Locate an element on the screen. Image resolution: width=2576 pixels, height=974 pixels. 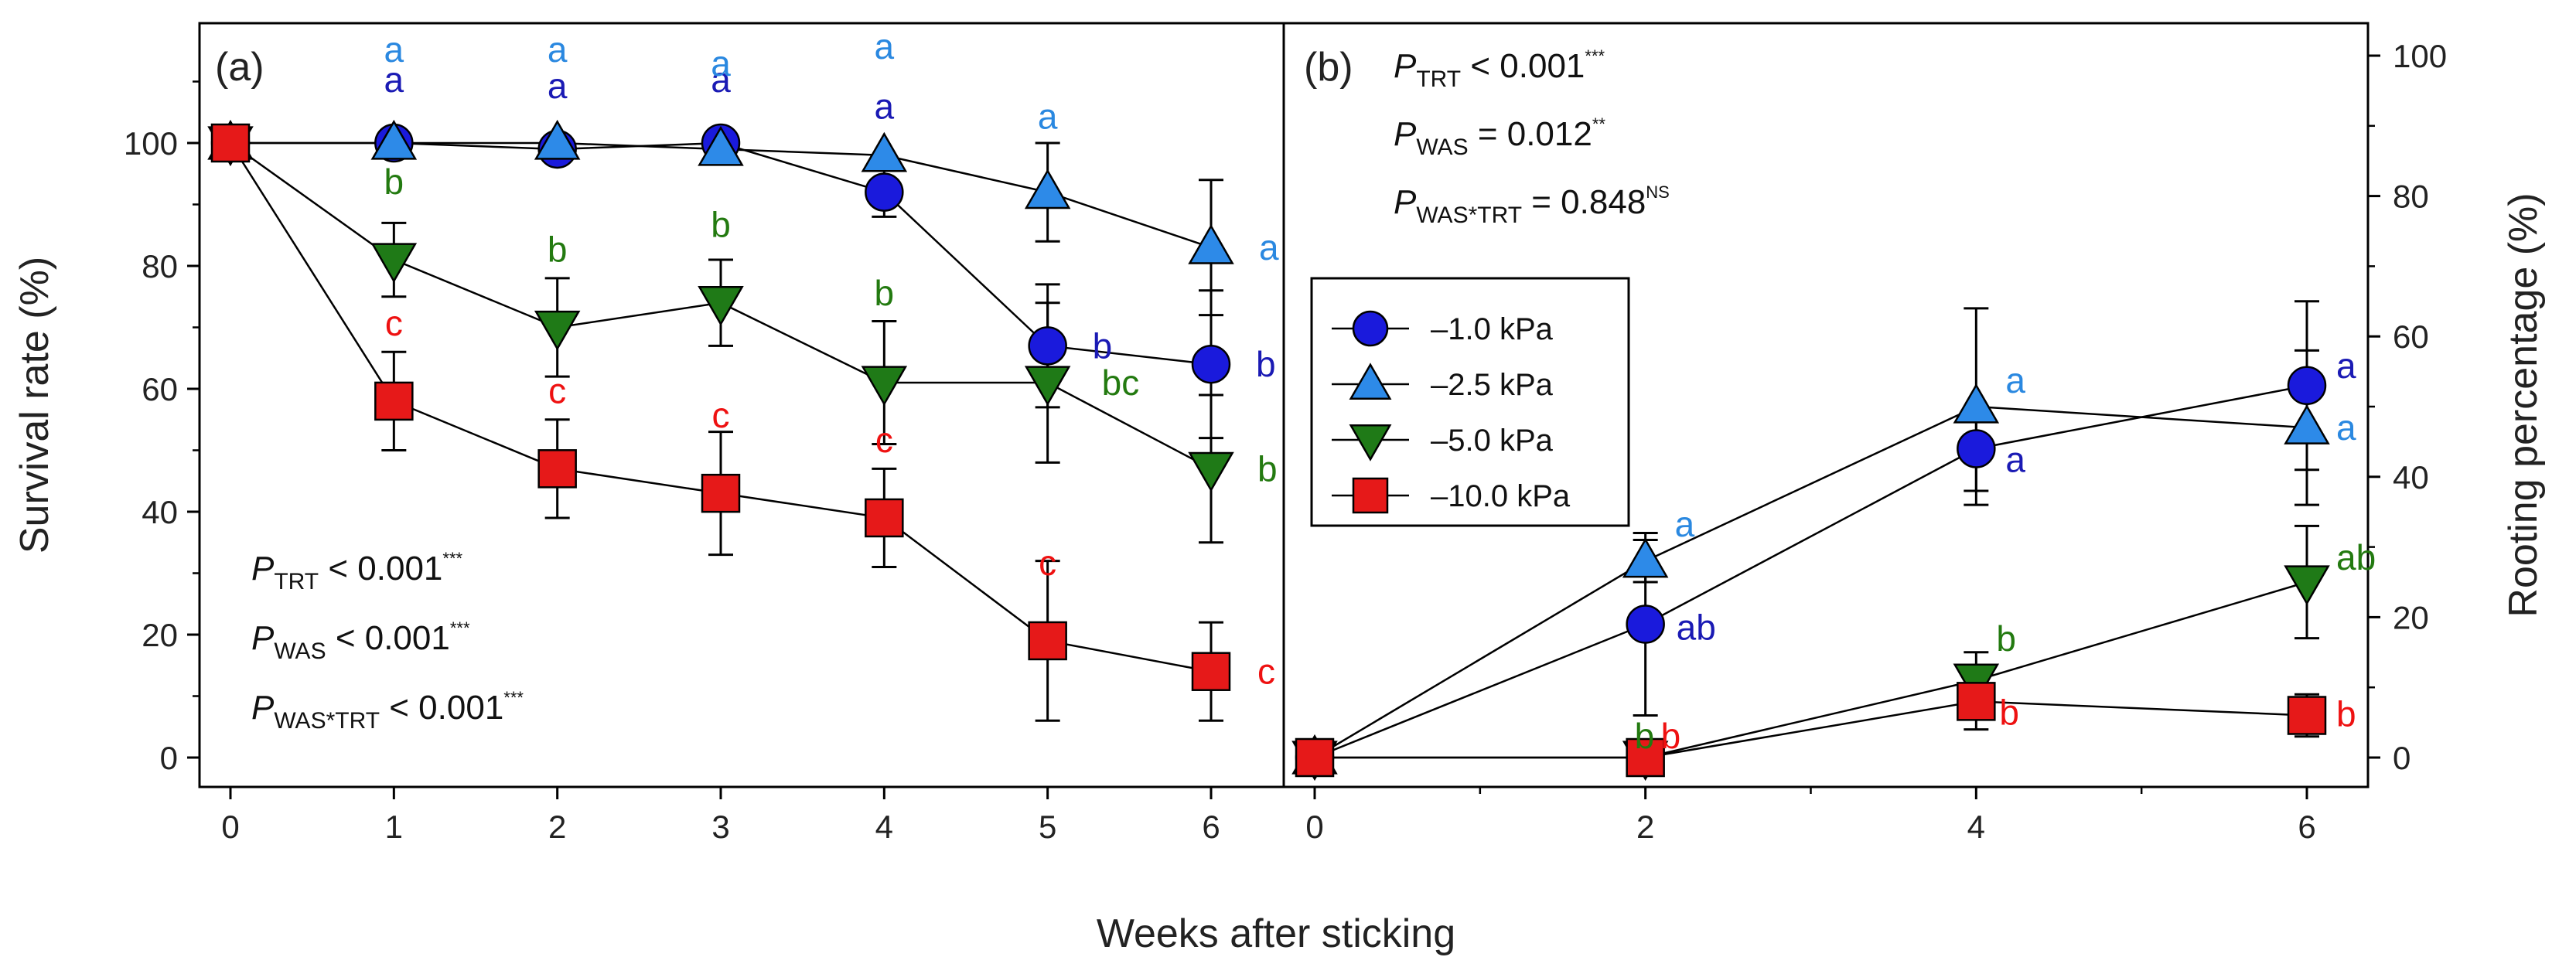
panel-a-annotation-line: PWAS*TRT < 0.001*** is located at coordinates (388, 711).